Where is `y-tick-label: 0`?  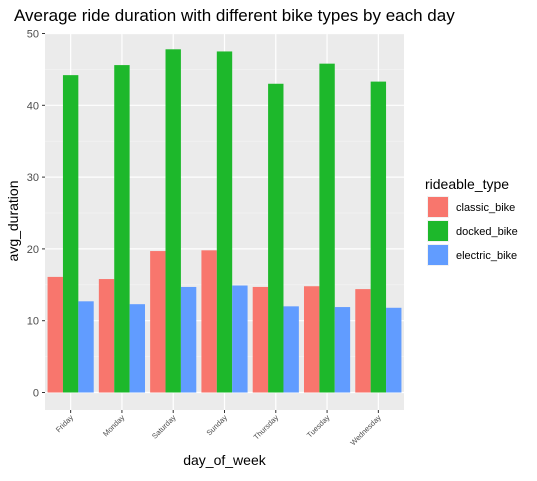
y-tick-label: 0 is located at coordinates (36, 394).